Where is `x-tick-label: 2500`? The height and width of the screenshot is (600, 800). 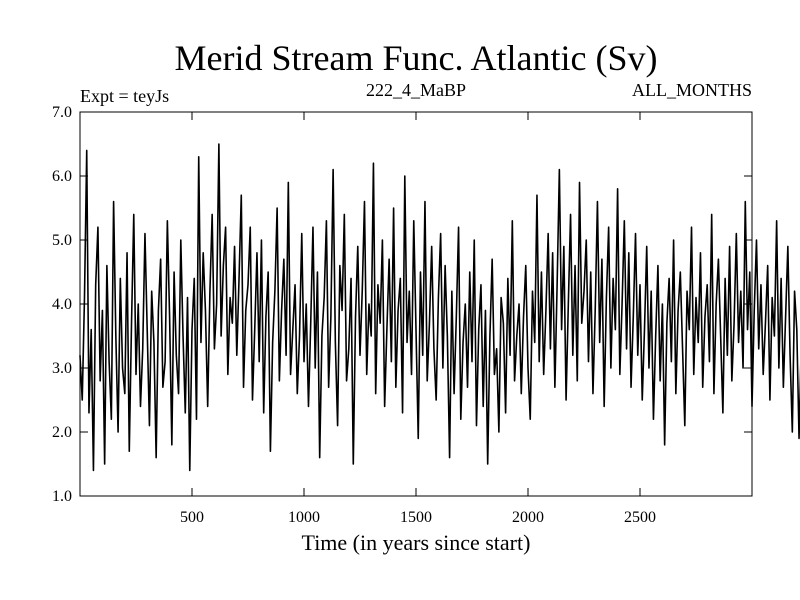 x-tick-label: 2500 is located at coordinates (640, 517).